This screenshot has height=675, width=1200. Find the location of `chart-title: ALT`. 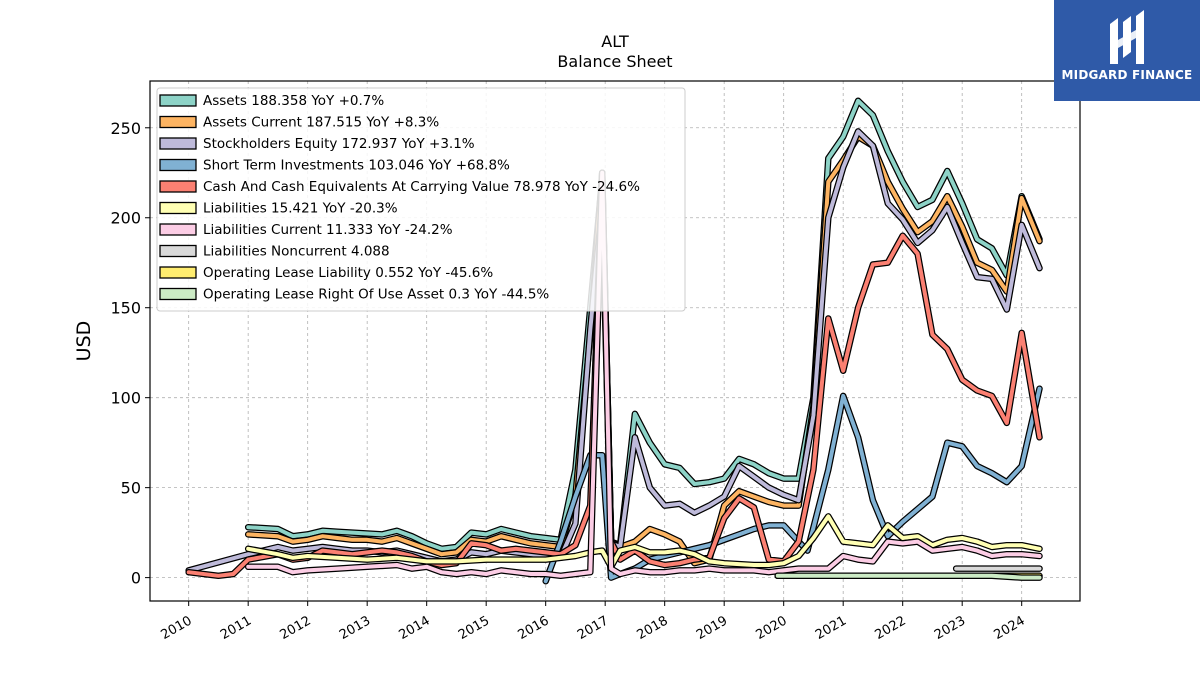

chart-title: ALT is located at coordinates (615, 41).